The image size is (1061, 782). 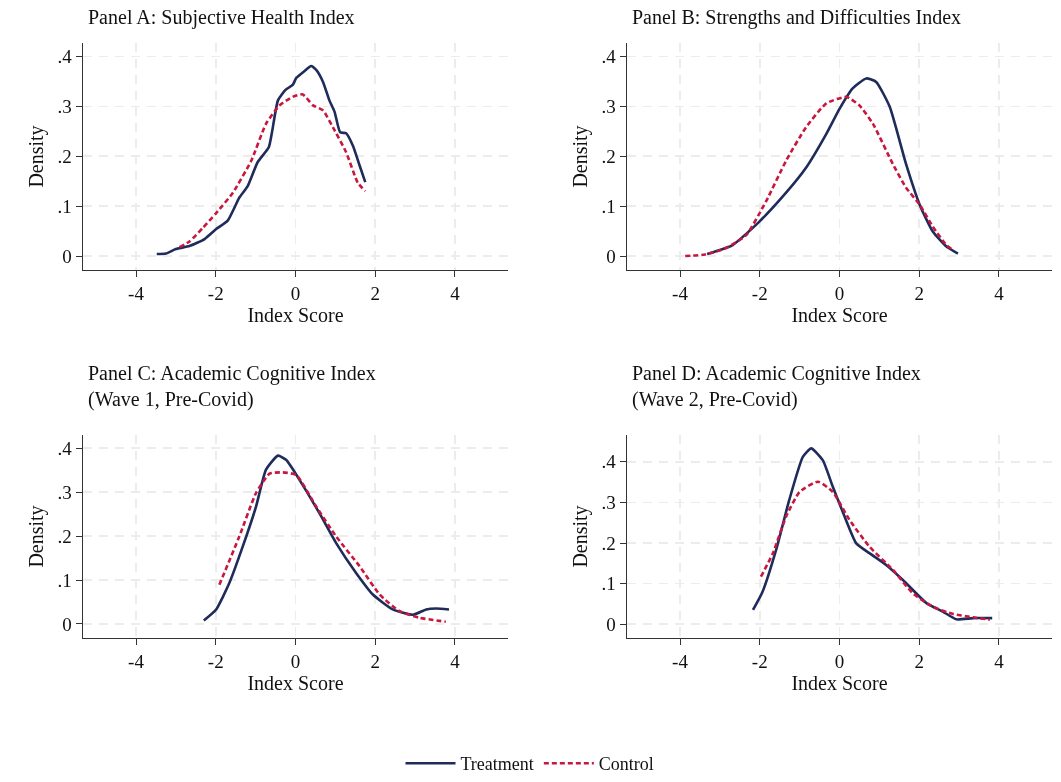 What do you see at coordinates (797, 17) in the screenshot?
I see `chart-title: Panel B: Strengths and Difficulties Index` at bounding box center [797, 17].